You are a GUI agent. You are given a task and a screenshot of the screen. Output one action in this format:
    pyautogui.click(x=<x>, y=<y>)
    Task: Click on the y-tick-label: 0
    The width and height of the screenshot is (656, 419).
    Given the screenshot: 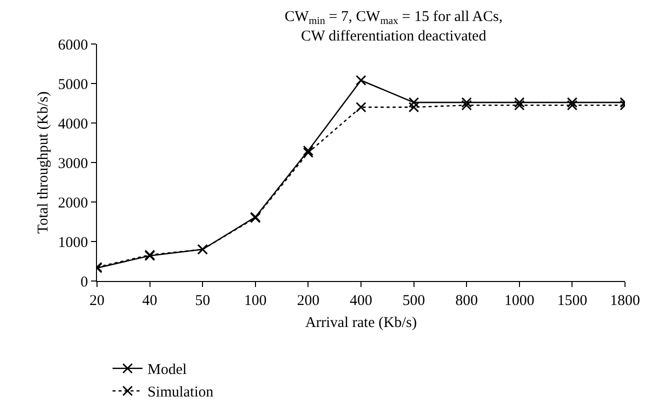 What is the action you would take?
    pyautogui.click(x=84, y=282)
    